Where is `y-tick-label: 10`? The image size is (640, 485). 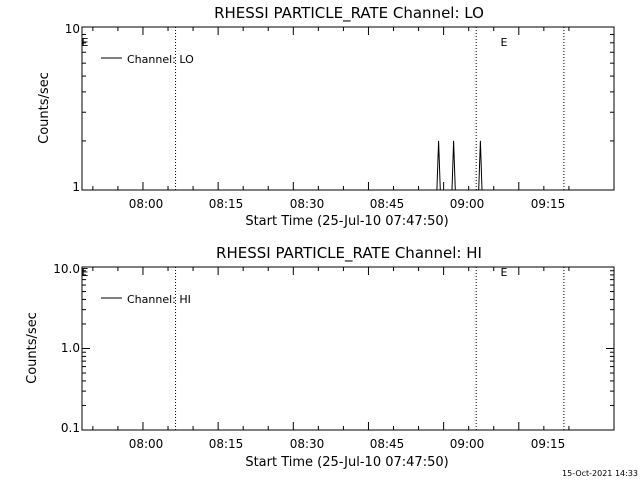
y-tick-label: 10 is located at coordinates (72, 29).